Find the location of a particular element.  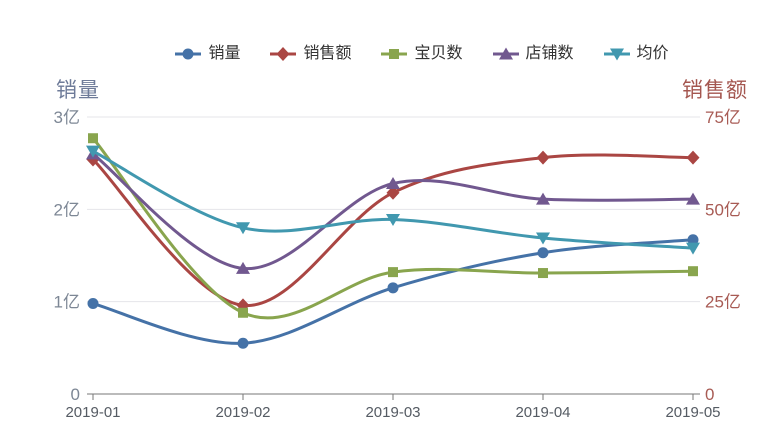

legend-item-item-count: 宝贝数 is located at coordinates (422, 53).